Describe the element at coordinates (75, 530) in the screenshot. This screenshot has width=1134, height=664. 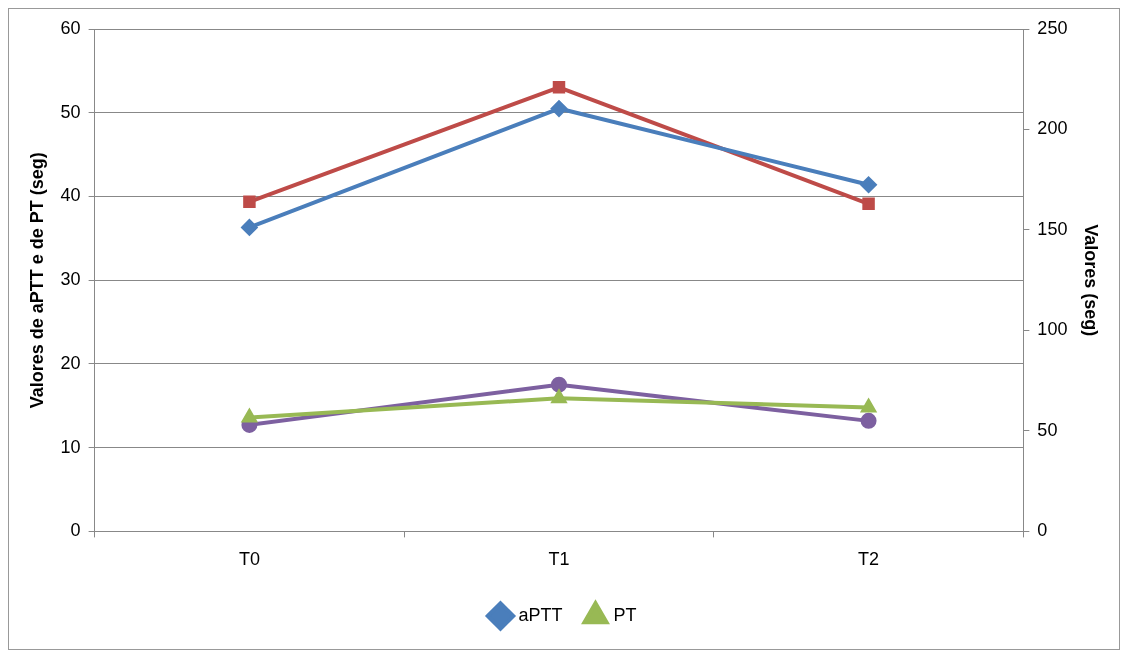
I see `y-tick-label: 0` at that location.